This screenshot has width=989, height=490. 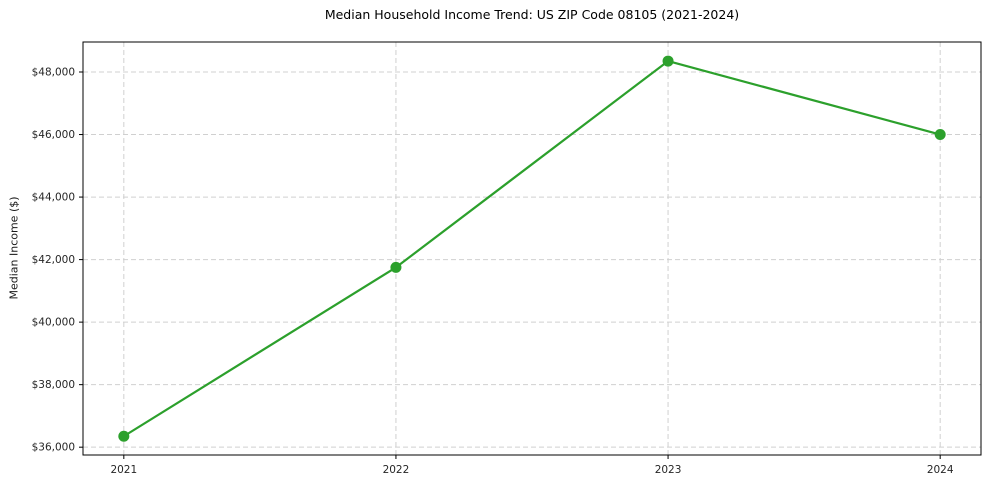 I want to click on x-tick-label: 2023, so click(x=668, y=470).